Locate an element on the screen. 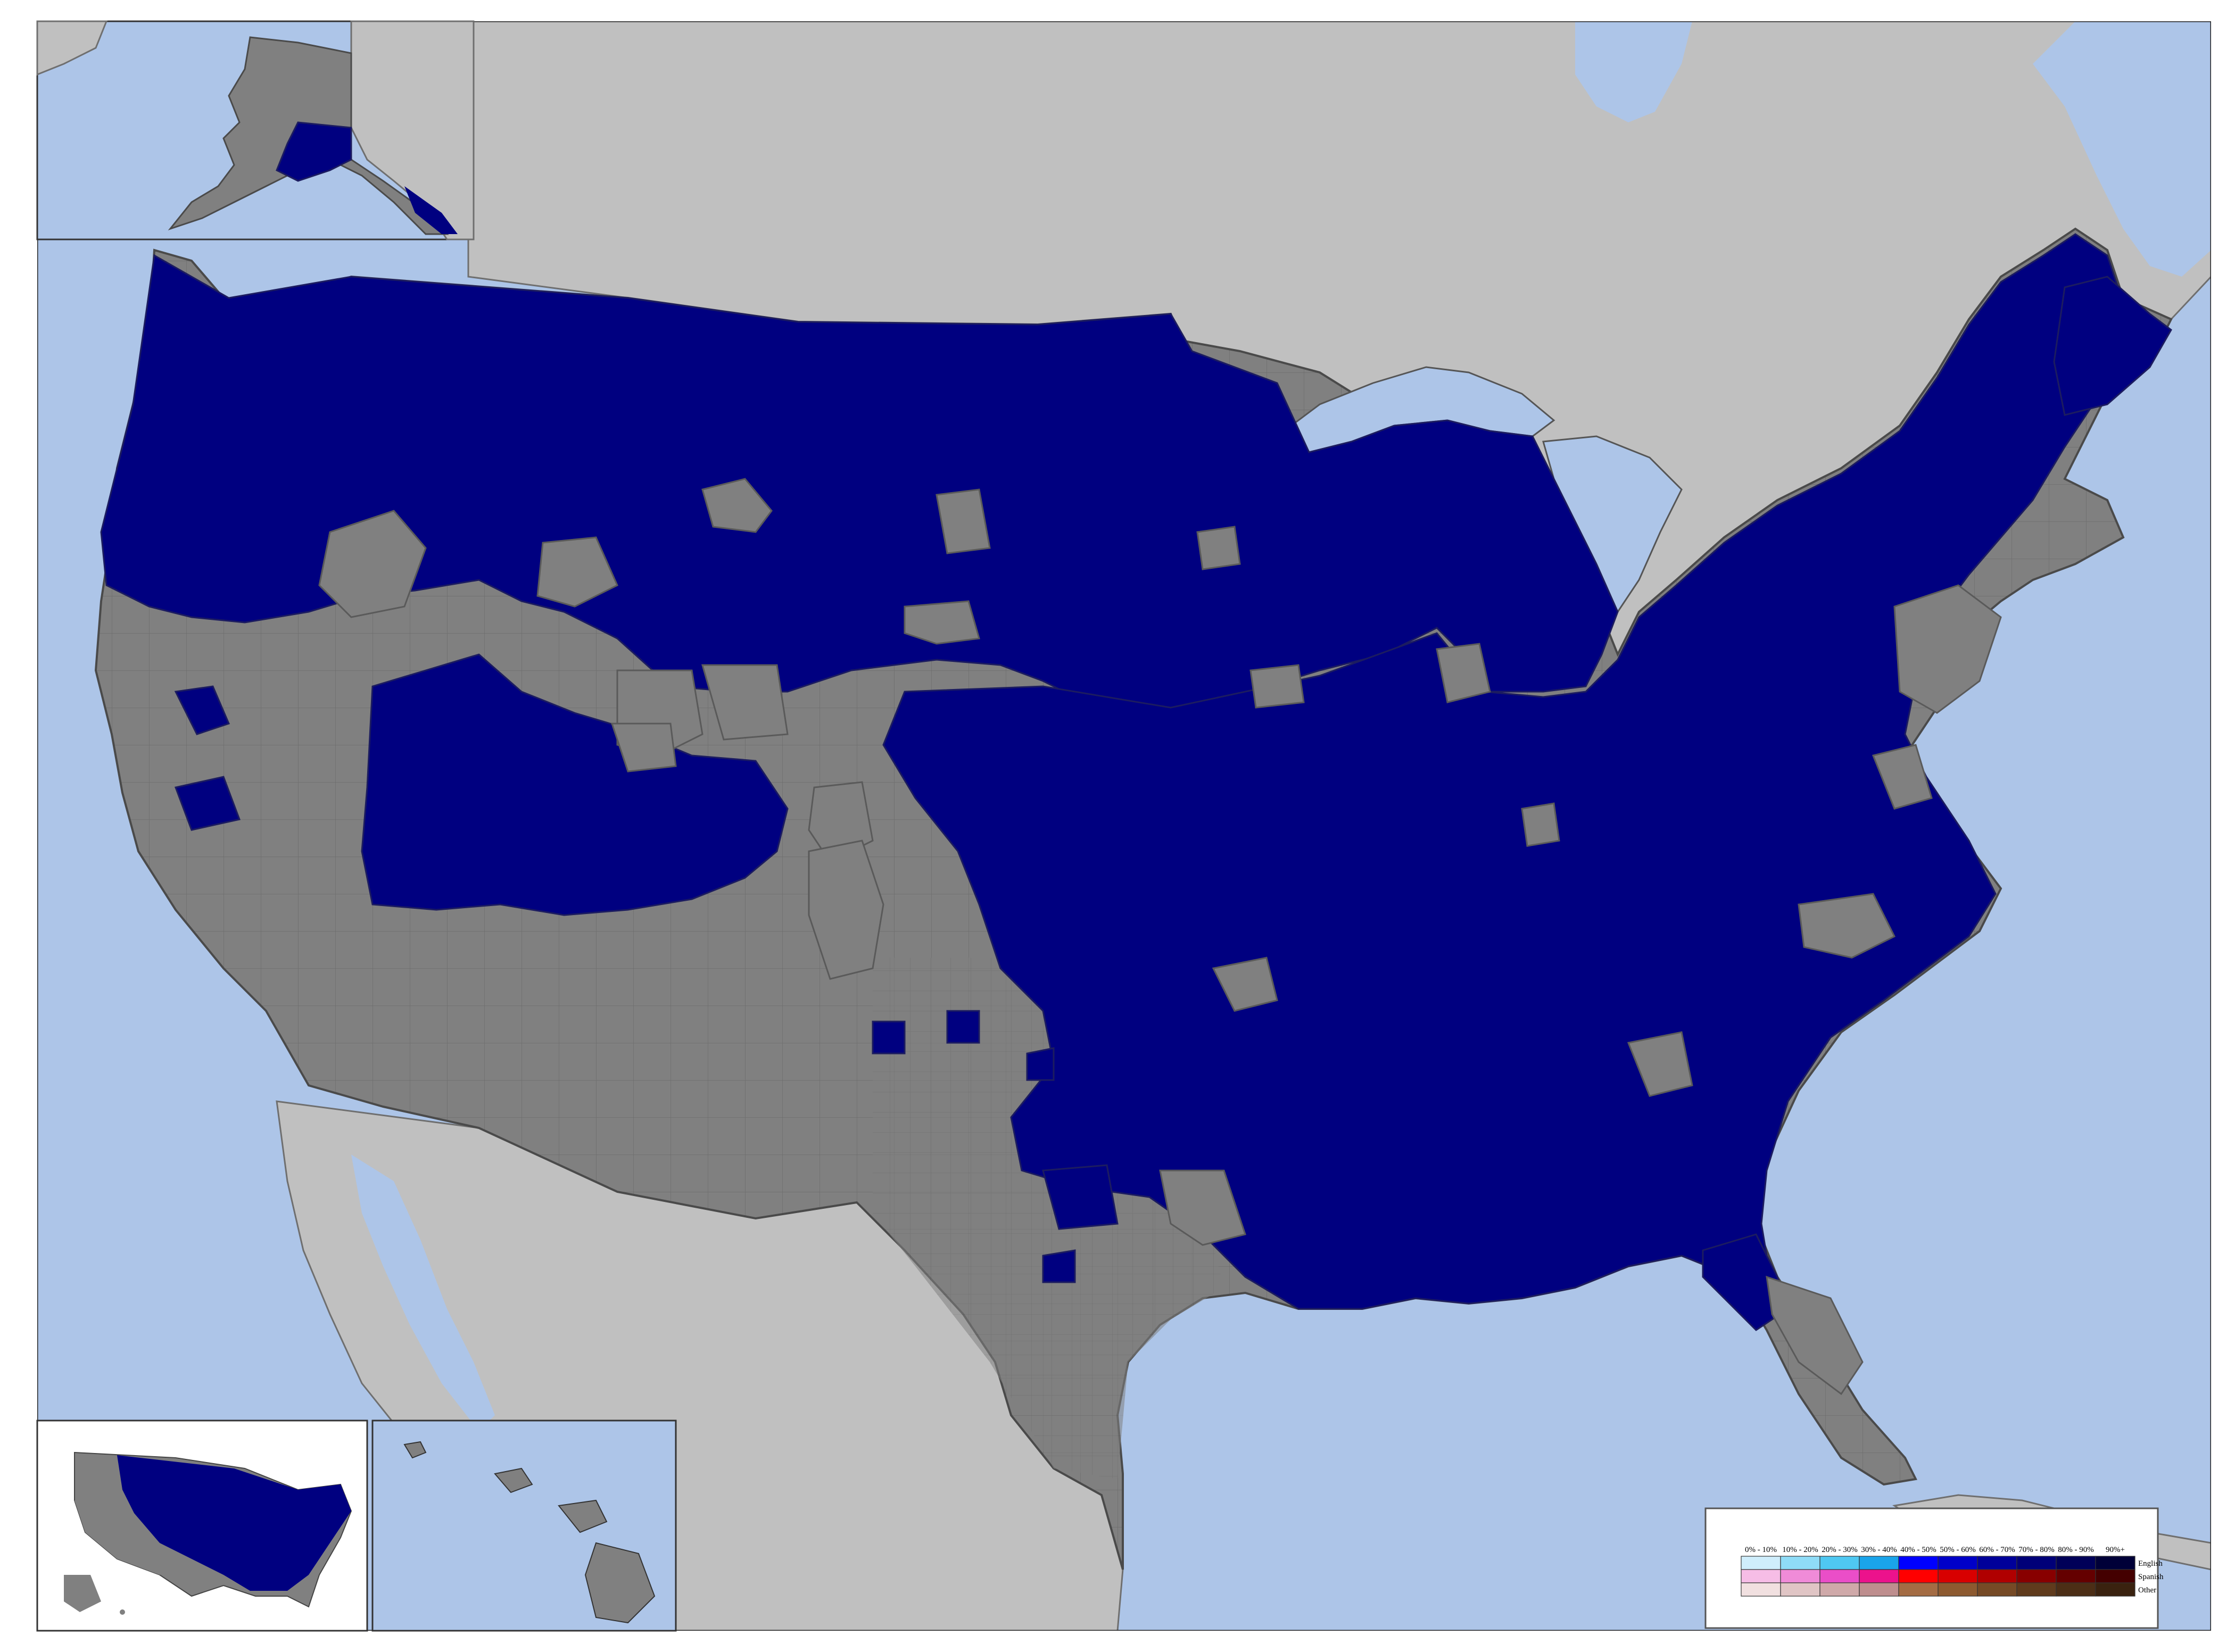  legend-range-label: 60% - 70% is located at coordinates (1997, 1550).